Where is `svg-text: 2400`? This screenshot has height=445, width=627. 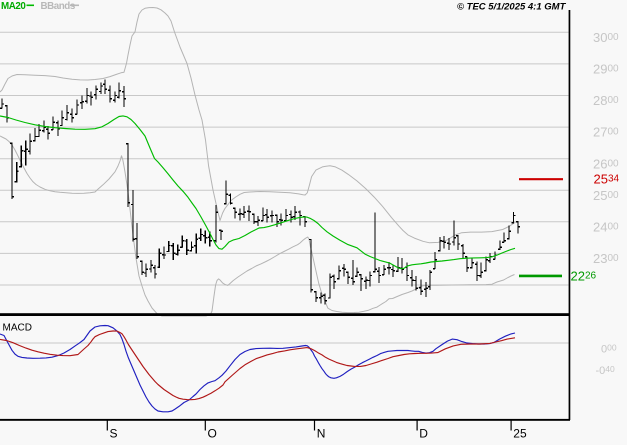
svg-text: 2400 is located at coordinates (606, 226).